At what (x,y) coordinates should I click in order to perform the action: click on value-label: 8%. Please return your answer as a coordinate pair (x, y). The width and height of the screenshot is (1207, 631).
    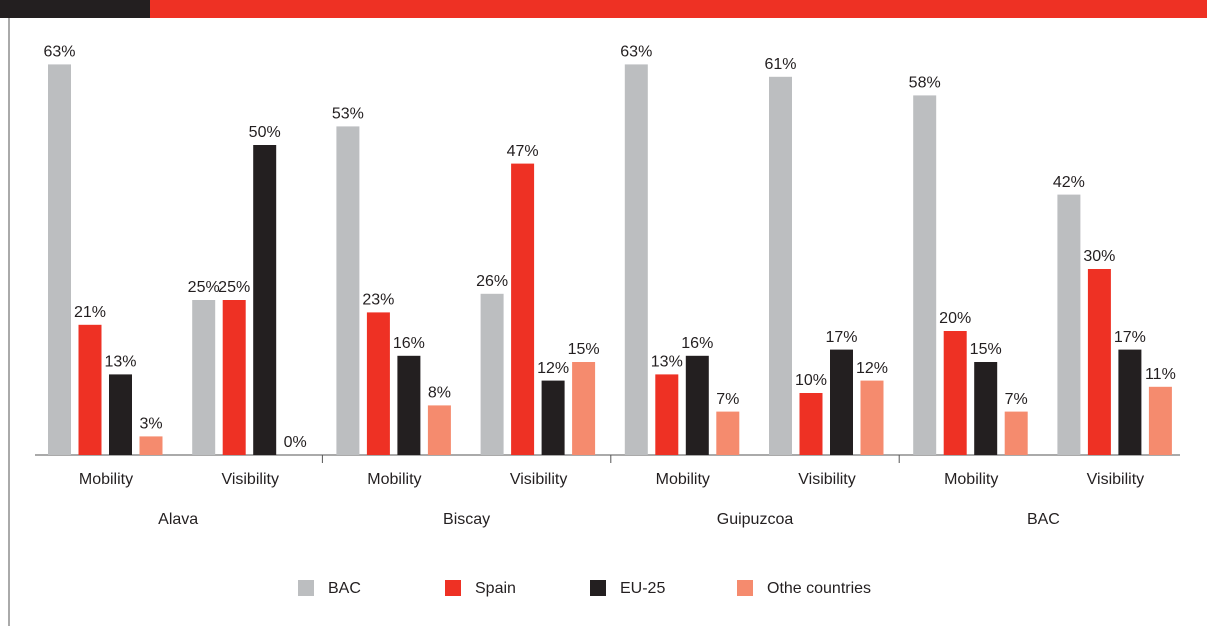
    Looking at the image, I should click on (439, 393).